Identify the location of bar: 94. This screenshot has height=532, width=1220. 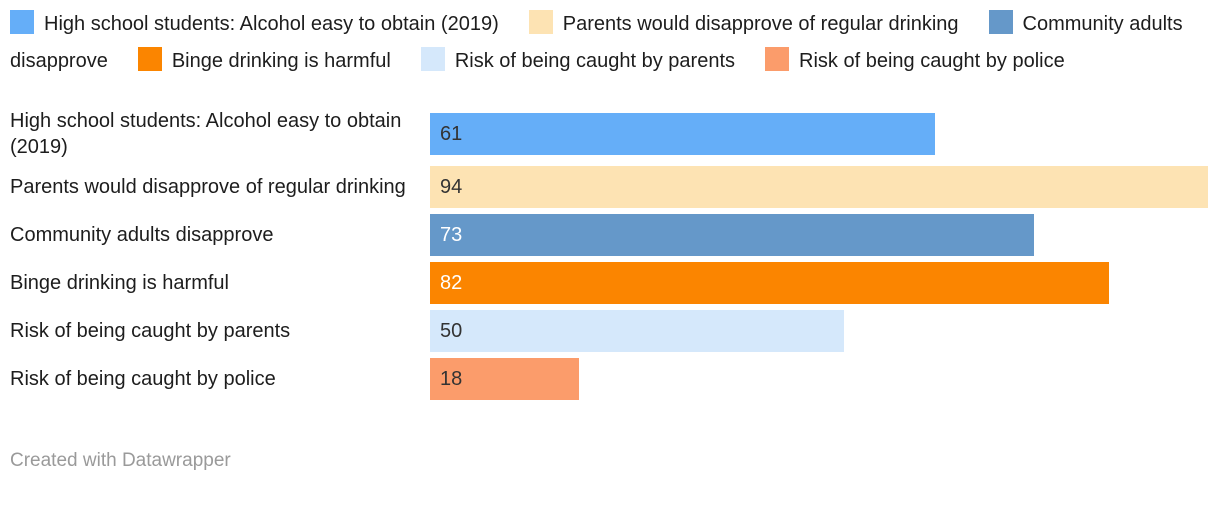
(819, 187).